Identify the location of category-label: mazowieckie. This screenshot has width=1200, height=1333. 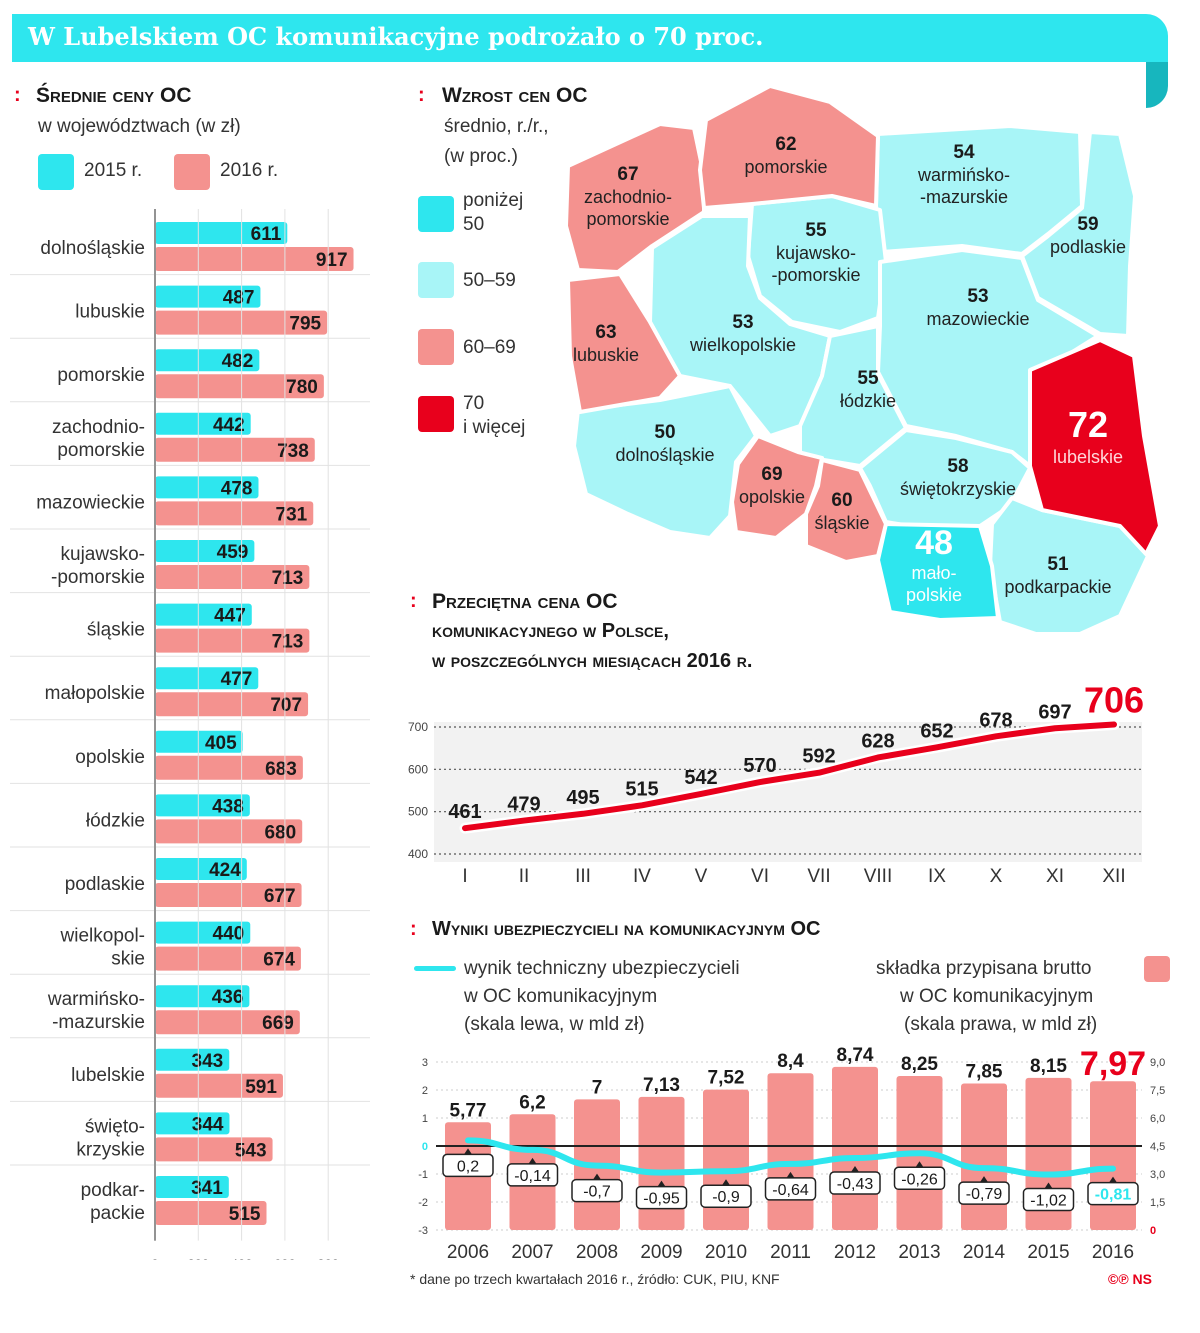
(90, 502).